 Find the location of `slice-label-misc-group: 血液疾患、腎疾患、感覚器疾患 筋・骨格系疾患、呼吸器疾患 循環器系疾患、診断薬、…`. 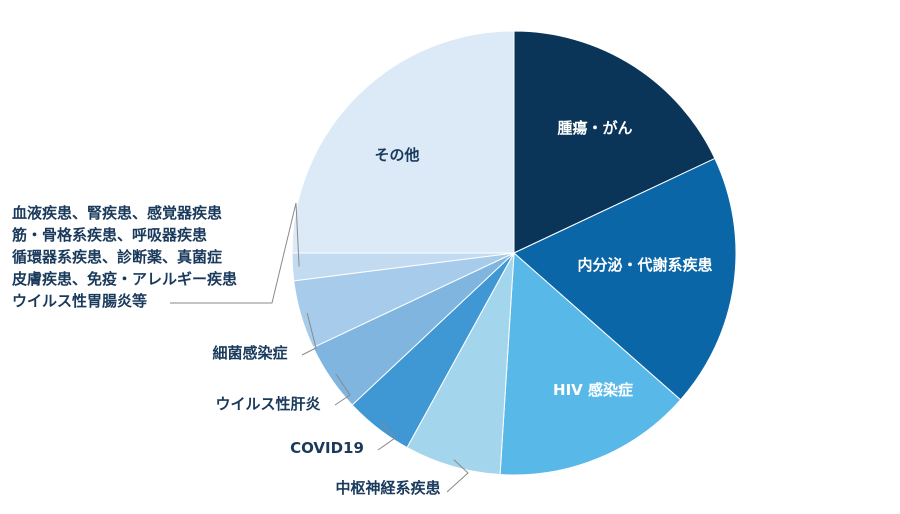

slice-label-misc-group: 血液疾患、腎疾患、感覚器疾患 筋・骨格系疾患、呼吸器疾患 循環器系疾患、診断薬、… is located at coordinates (124, 257).